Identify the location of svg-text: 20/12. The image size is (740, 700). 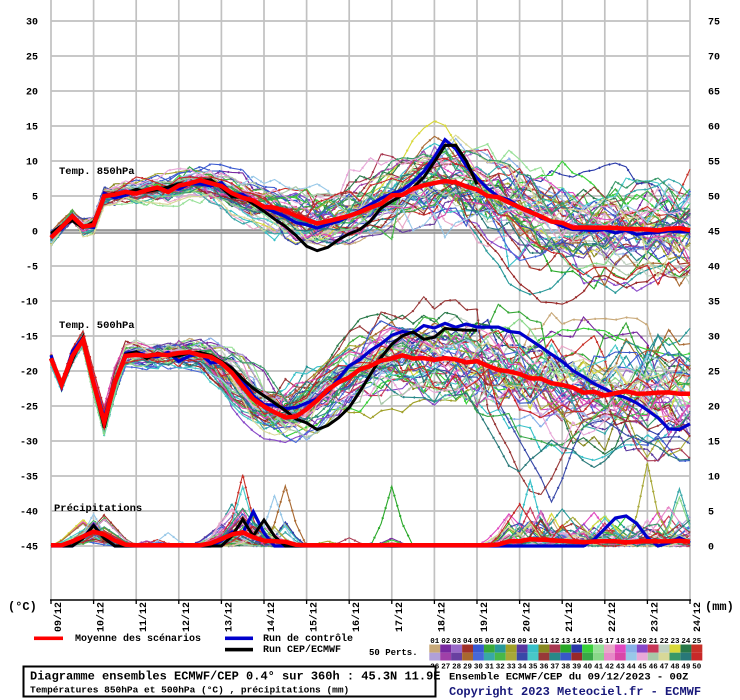
(528, 617).